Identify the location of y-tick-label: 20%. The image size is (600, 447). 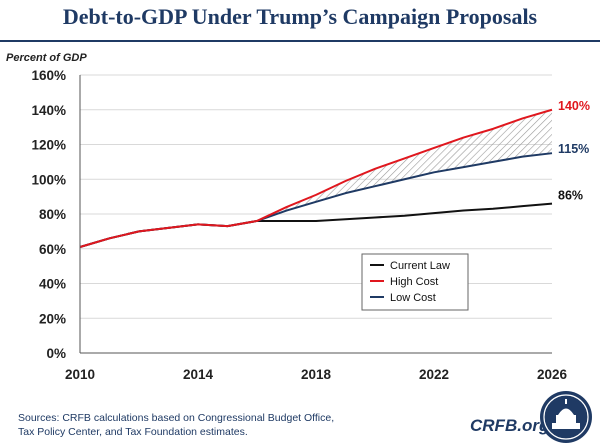
(52, 318).